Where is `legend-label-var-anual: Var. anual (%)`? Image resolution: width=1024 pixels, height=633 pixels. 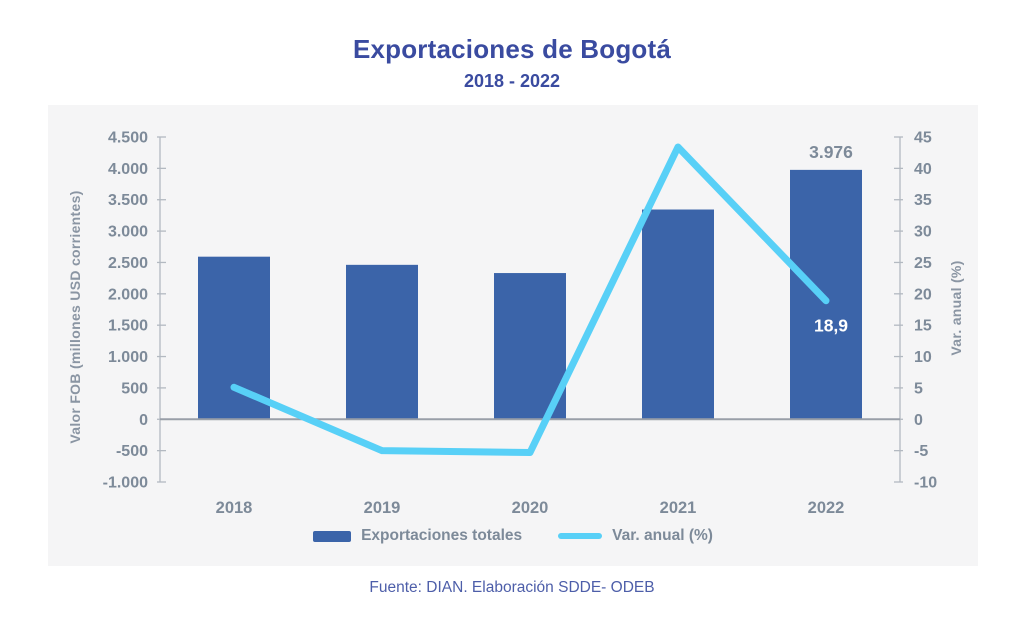
legend-label-var-anual: Var. anual (%) is located at coordinates (662, 535).